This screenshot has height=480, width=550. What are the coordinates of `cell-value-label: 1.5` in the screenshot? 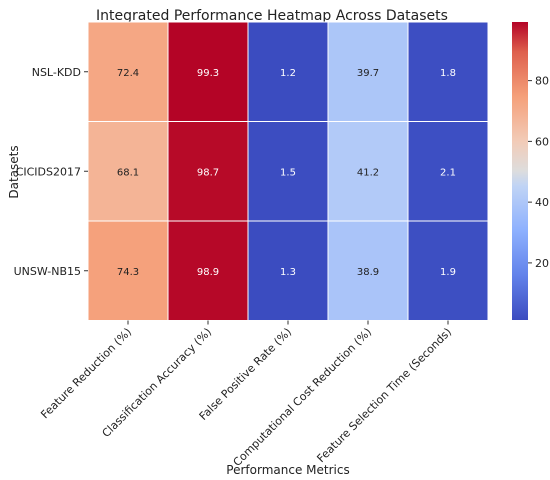 It's located at (288, 172).